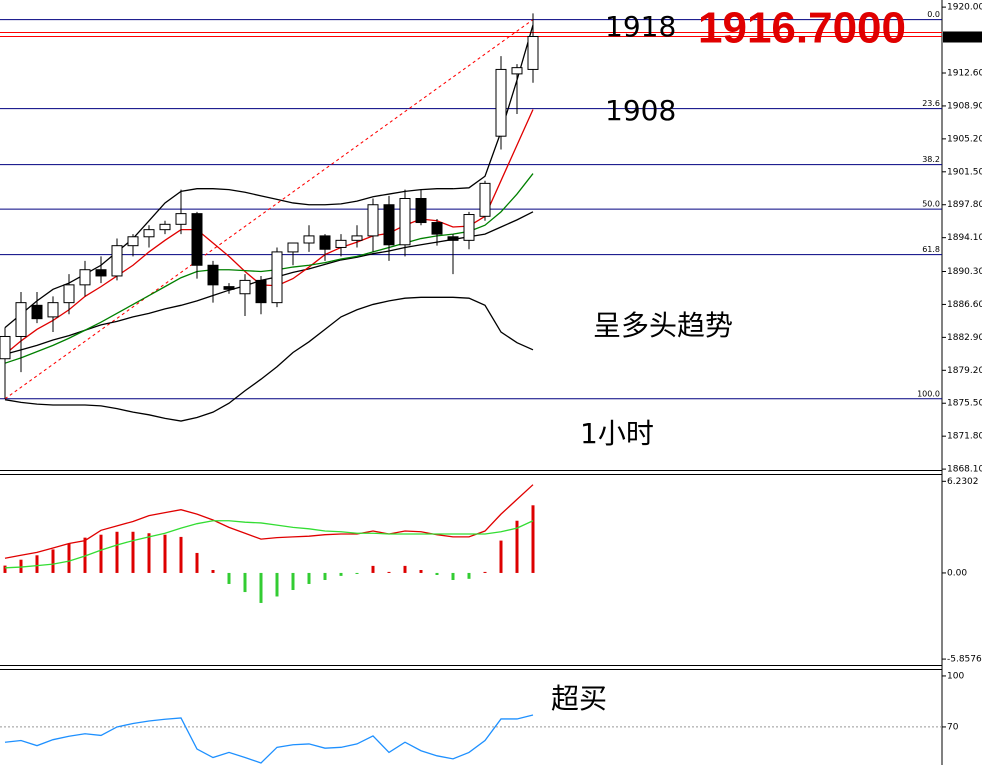 This screenshot has width=982, height=765. What do you see at coordinates (964, 205) in the screenshot?
I see `y-tick-label: 1897.80` at bounding box center [964, 205].